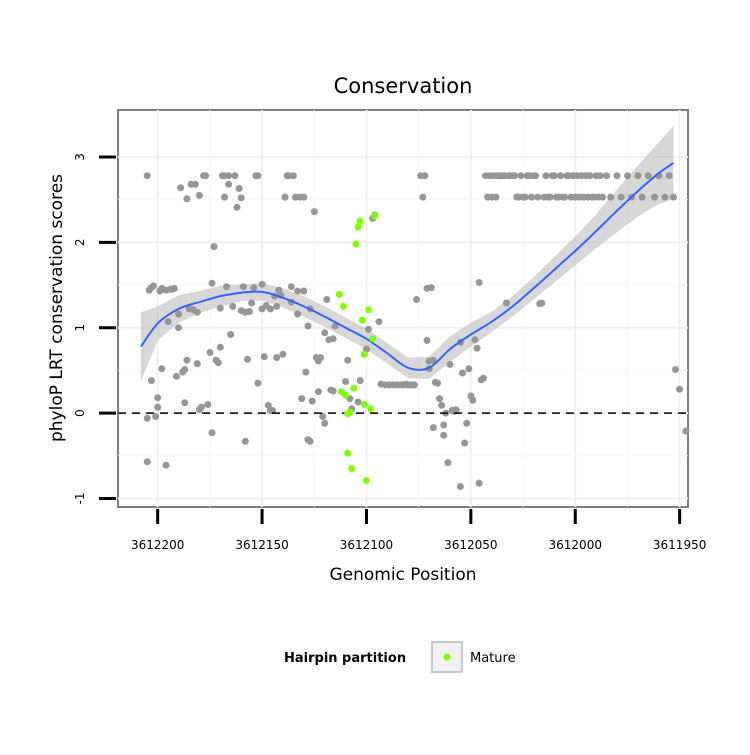 This screenshot has width=750, height=755. What do you see at coordinates (402, 575) in the screenshot?
I see `x-axis-title: Genomic Position` at bounding box center [402, 575].